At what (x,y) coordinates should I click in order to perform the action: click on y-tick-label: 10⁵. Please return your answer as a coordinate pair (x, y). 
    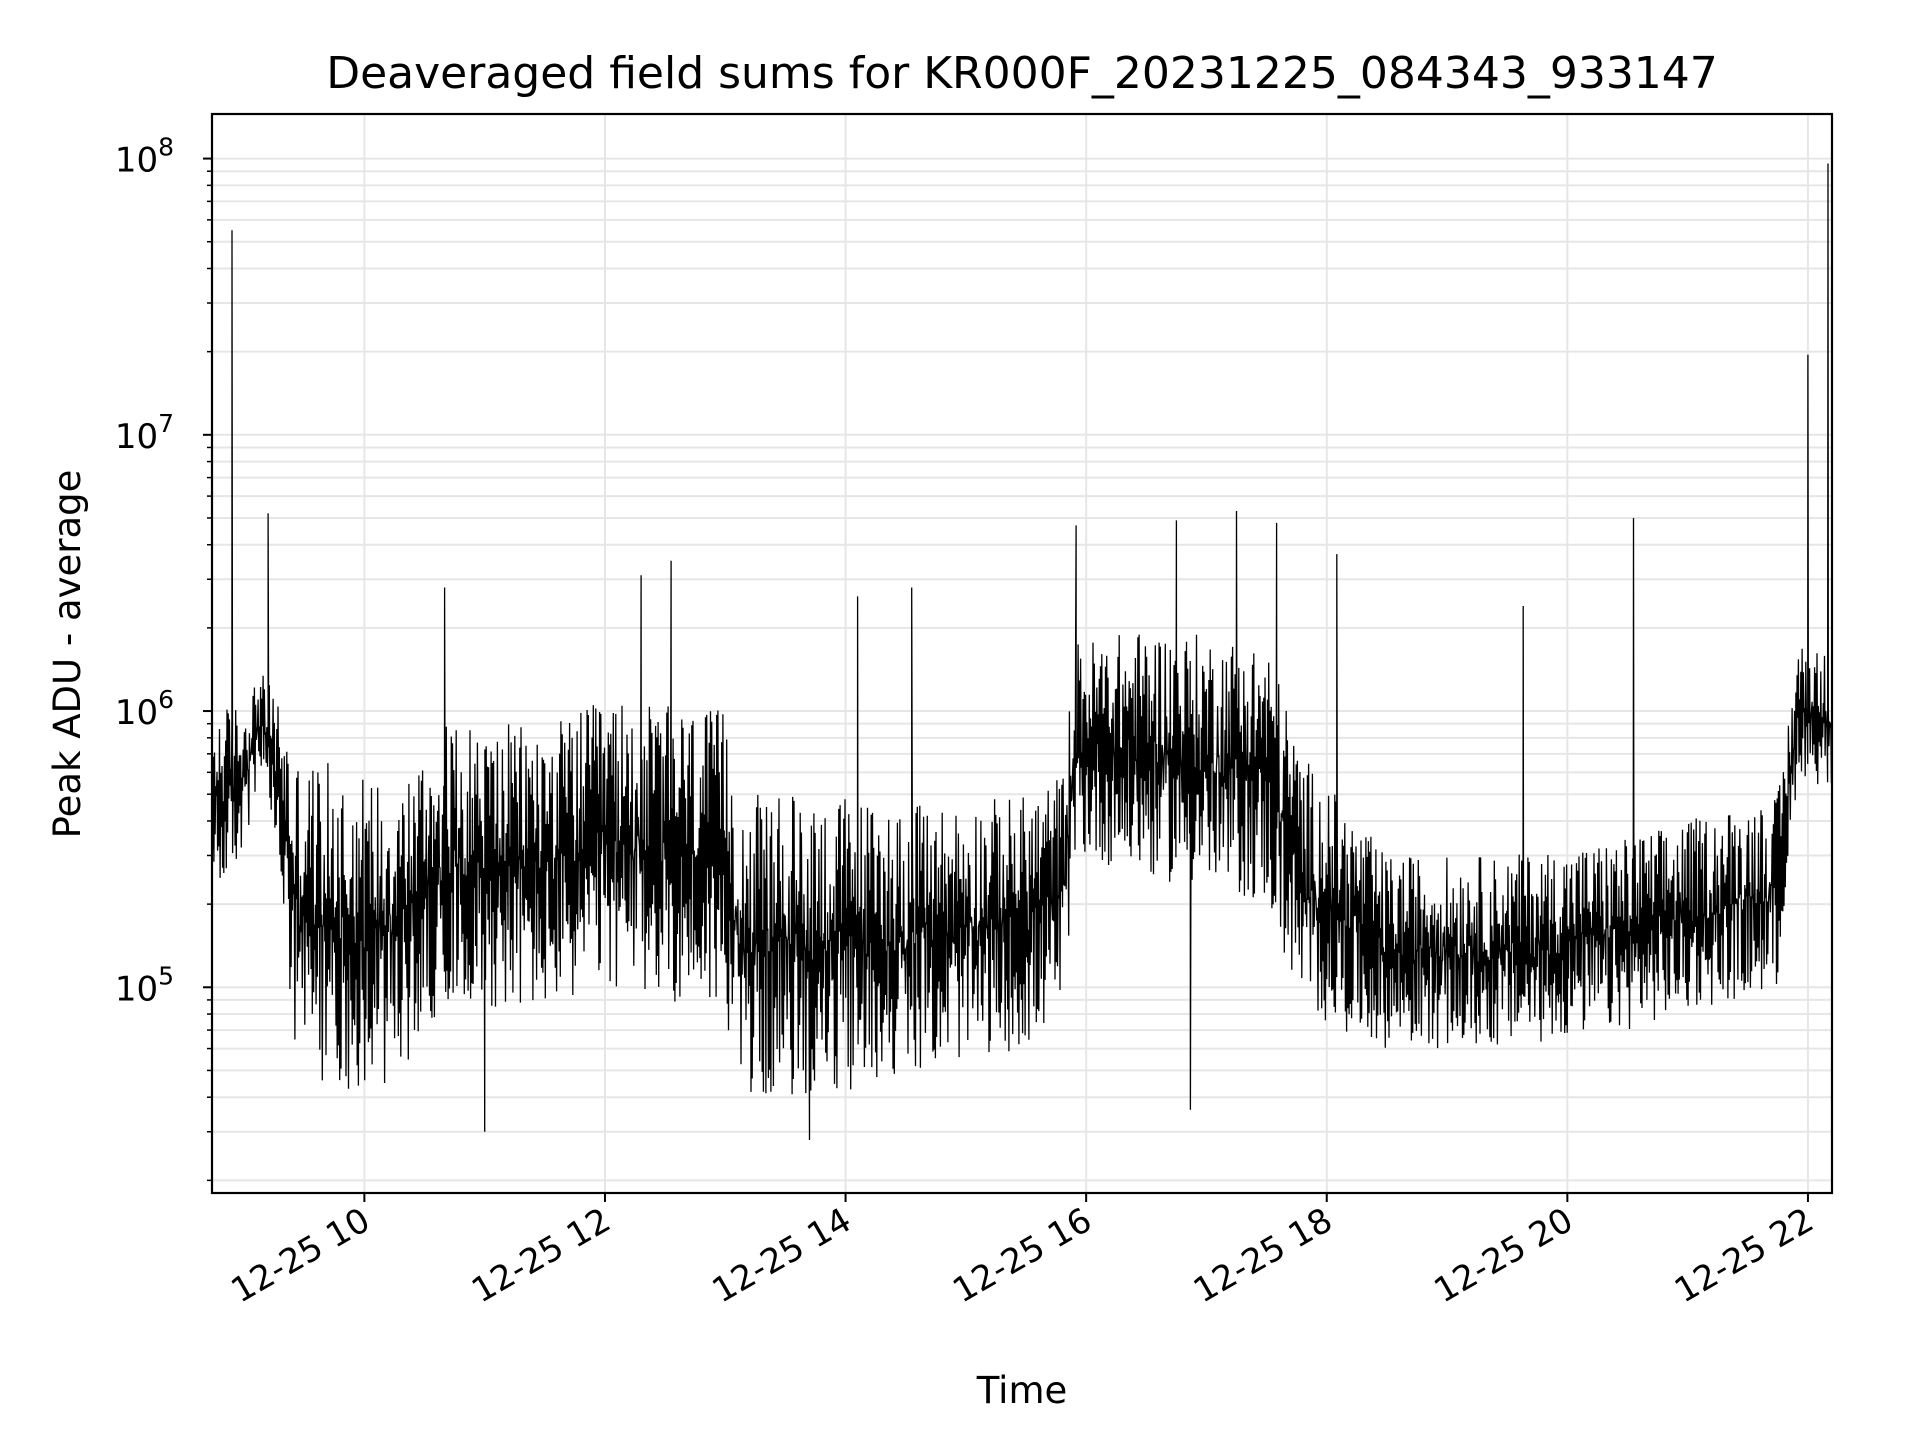
    Looking at the image, I should click on (144, 985).